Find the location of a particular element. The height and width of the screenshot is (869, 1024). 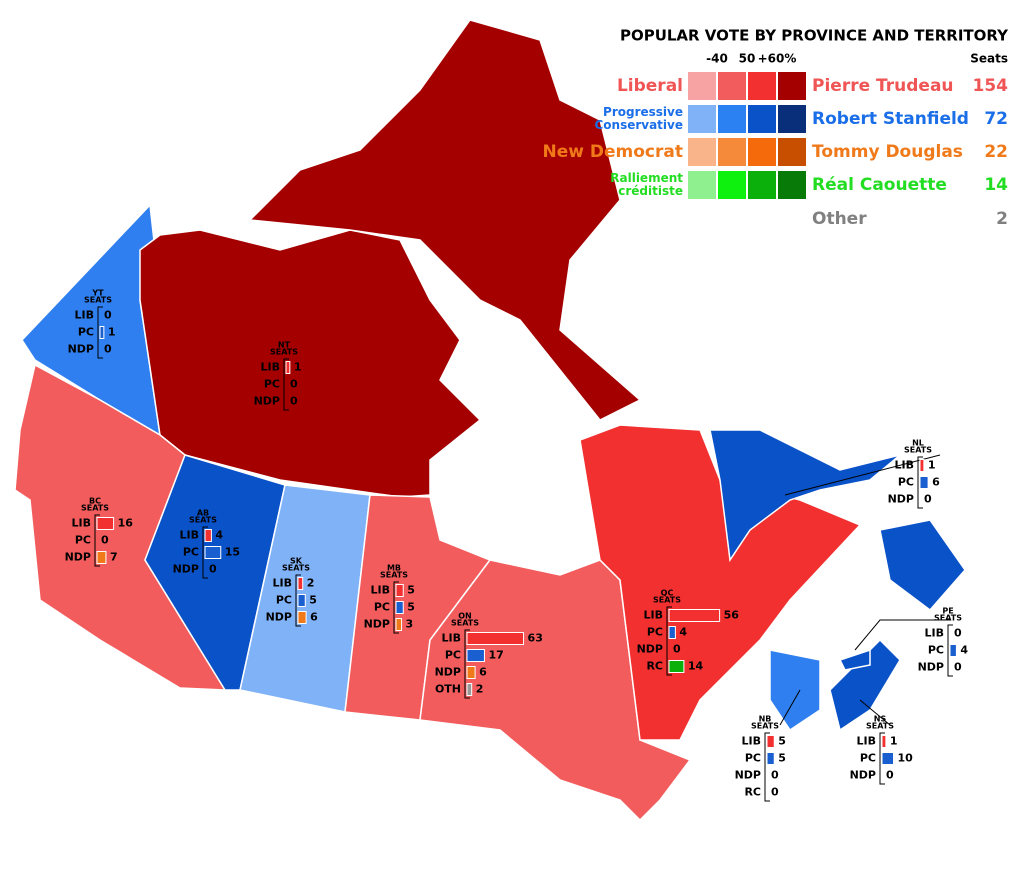

other-seats: 2 is located at coordinates (1002, 219).